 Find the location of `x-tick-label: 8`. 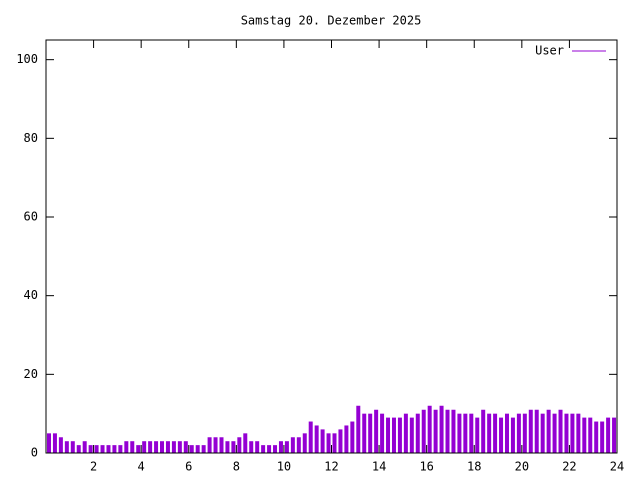

x-tick-label: 8 is located at coordinates (236, 467).